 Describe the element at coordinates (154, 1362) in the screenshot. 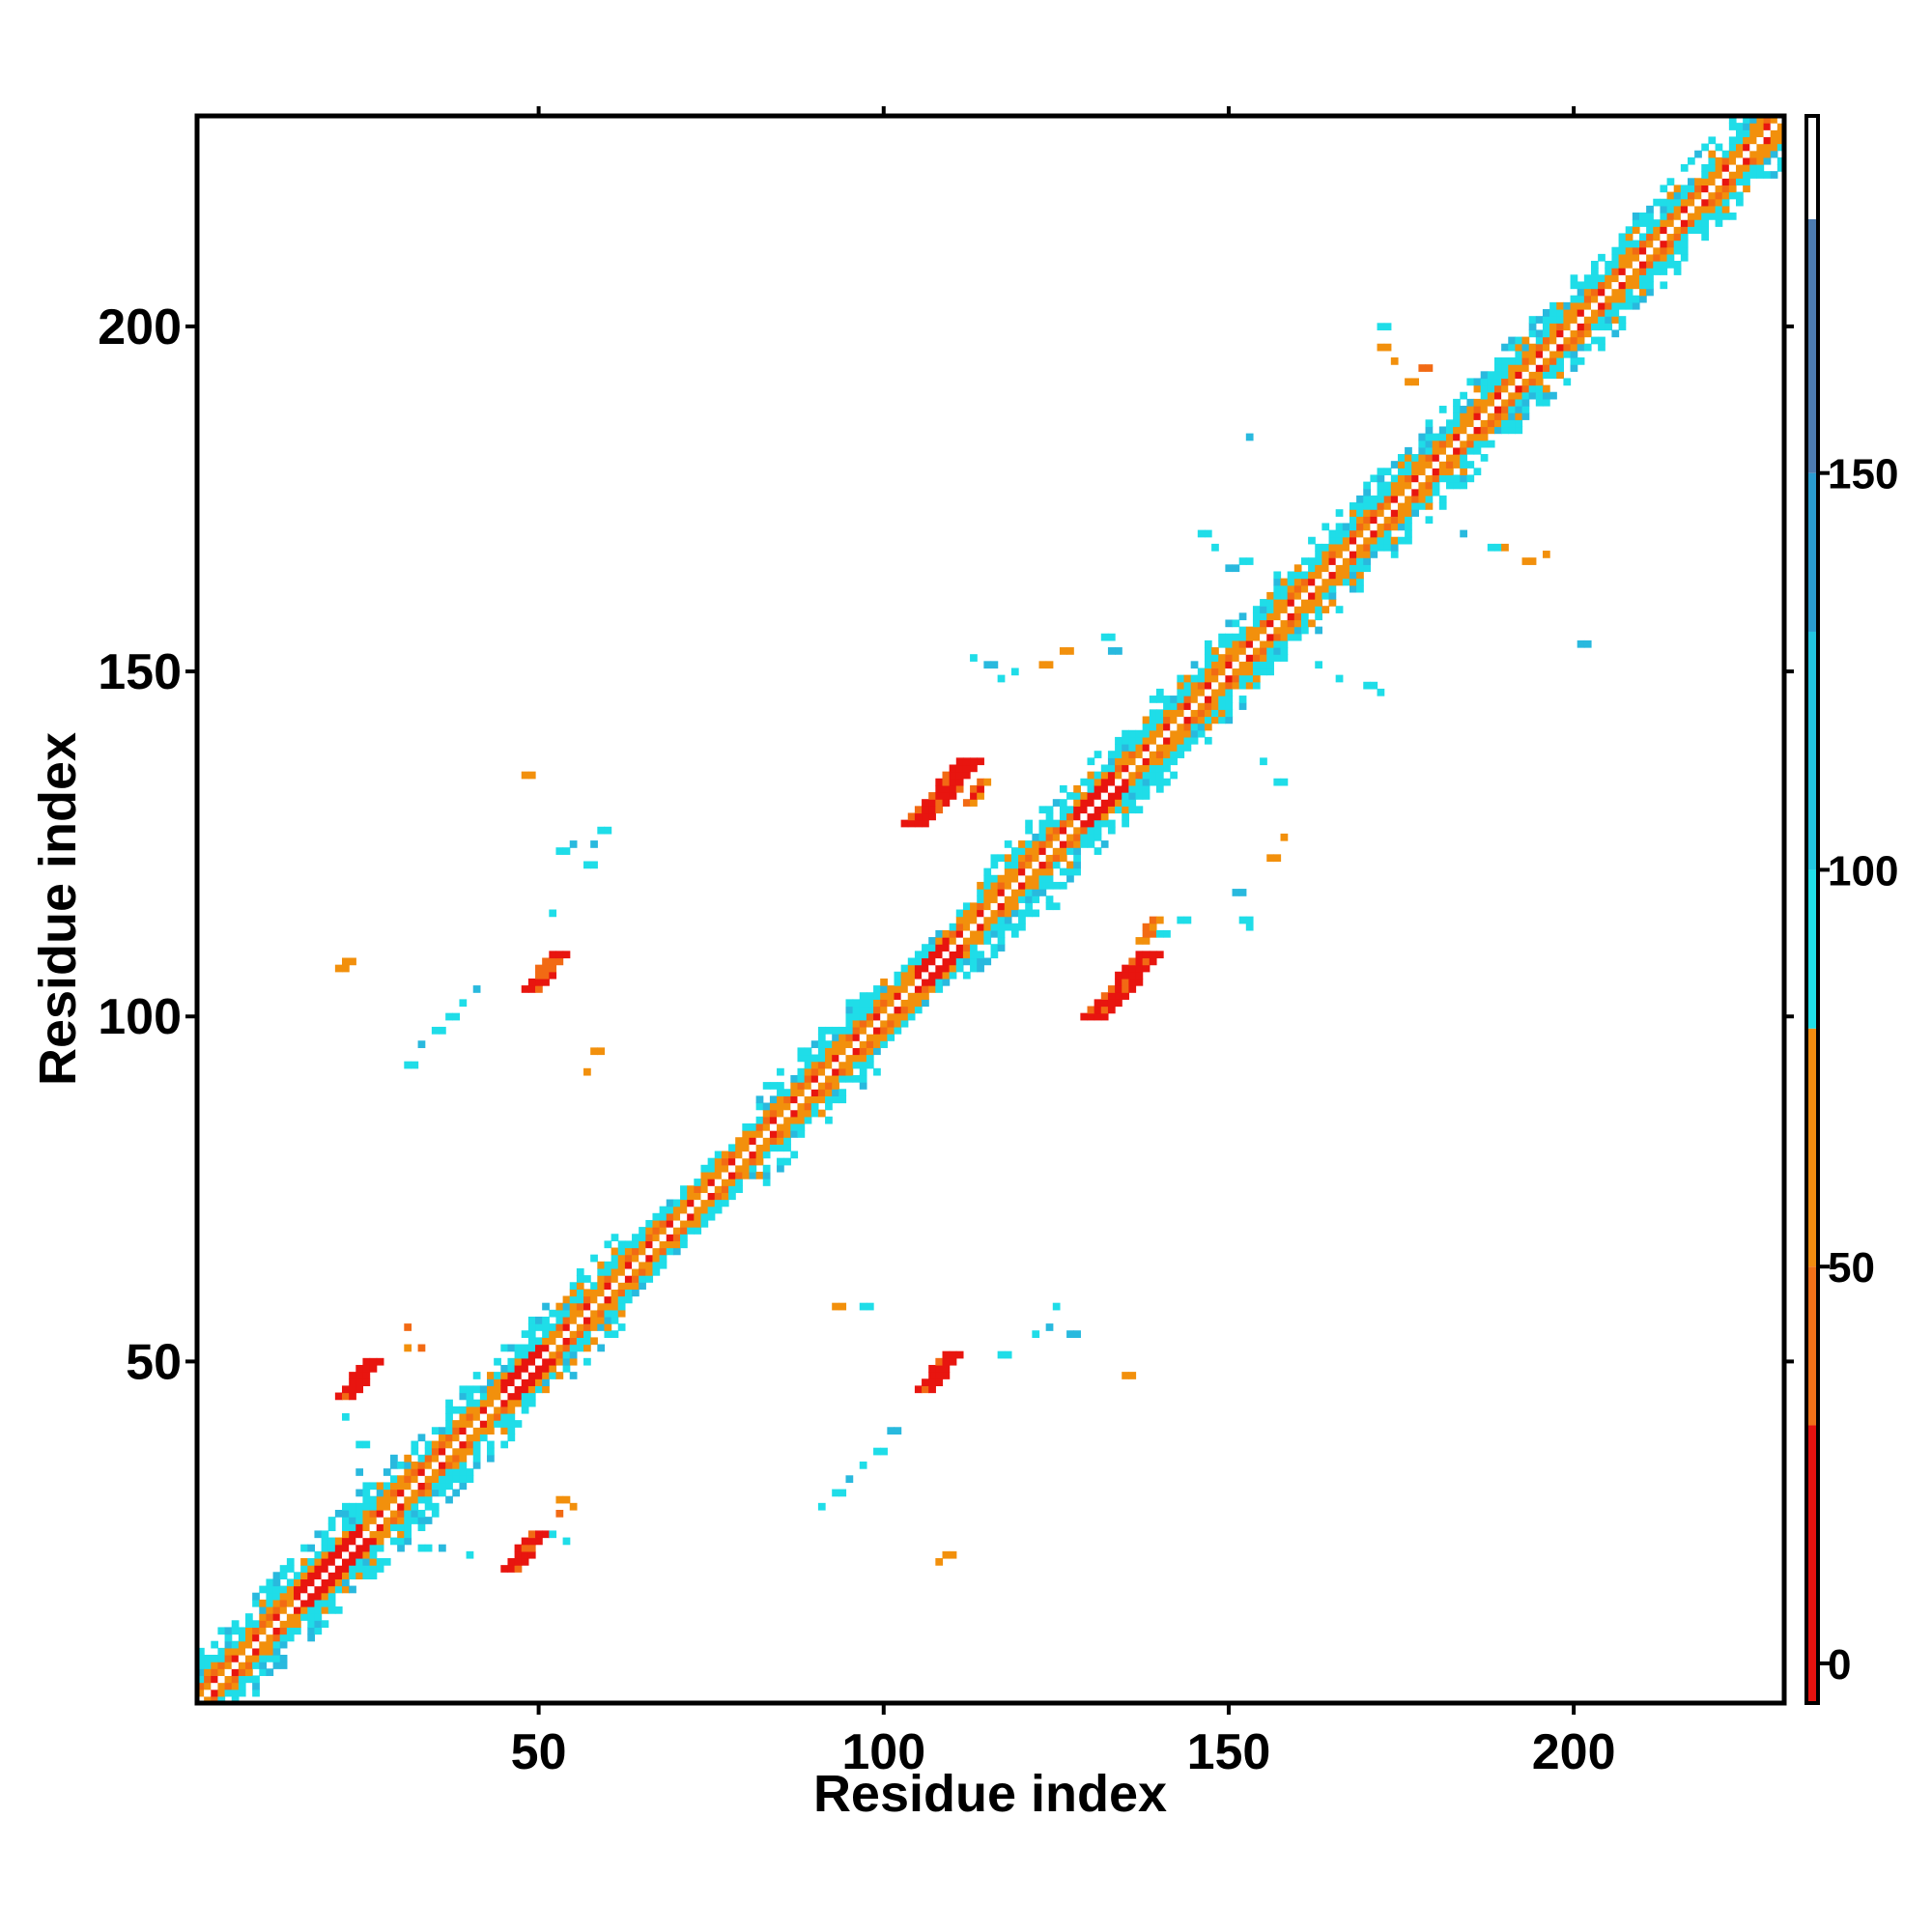

I see `y-tick-label: 50` at that location.